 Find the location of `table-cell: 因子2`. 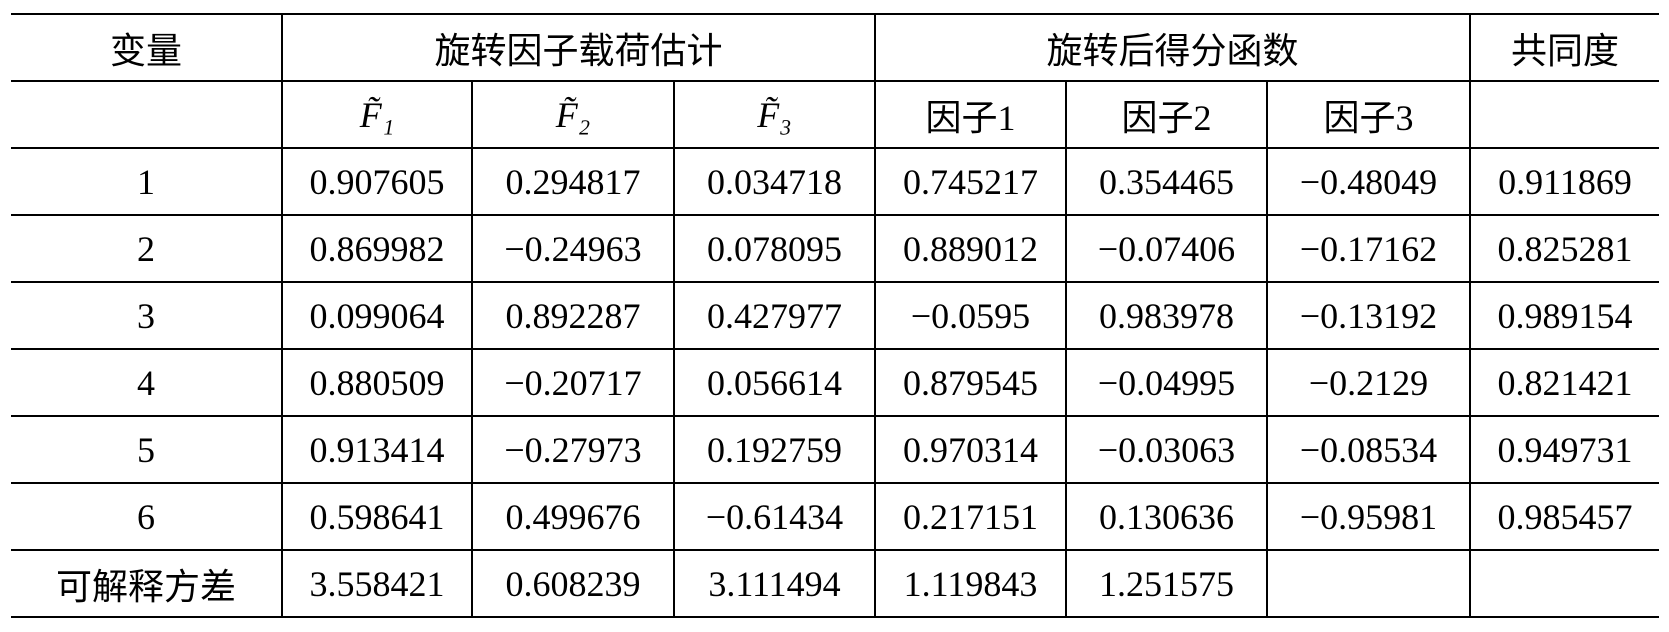

table-cell: 因子2 is located at coordinates (1166, 114).